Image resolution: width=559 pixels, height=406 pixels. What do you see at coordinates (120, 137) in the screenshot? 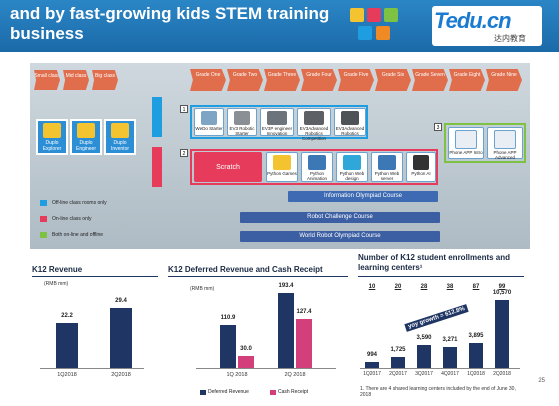
I see `duplo-card: Duplo Inventor` at bounding box center [120, 137].